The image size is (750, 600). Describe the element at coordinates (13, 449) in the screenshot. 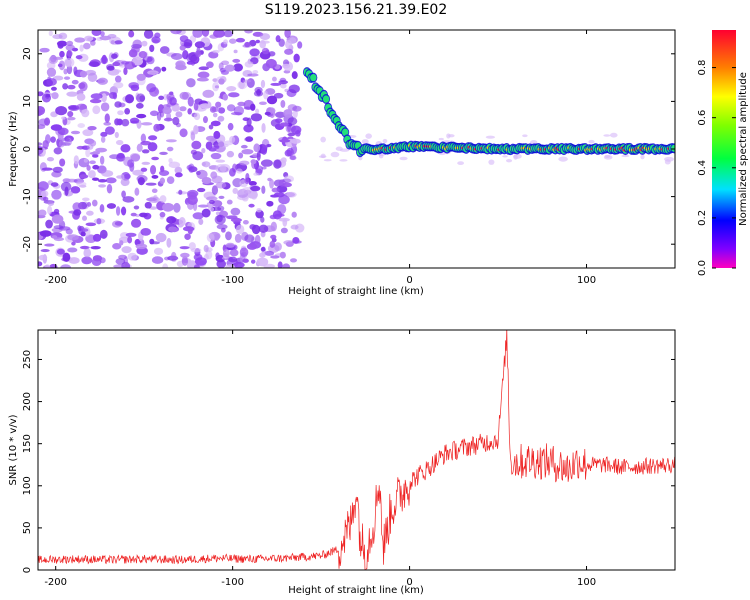

I see `line-y-axis-label: SNR (10 * v/v)` at that location.